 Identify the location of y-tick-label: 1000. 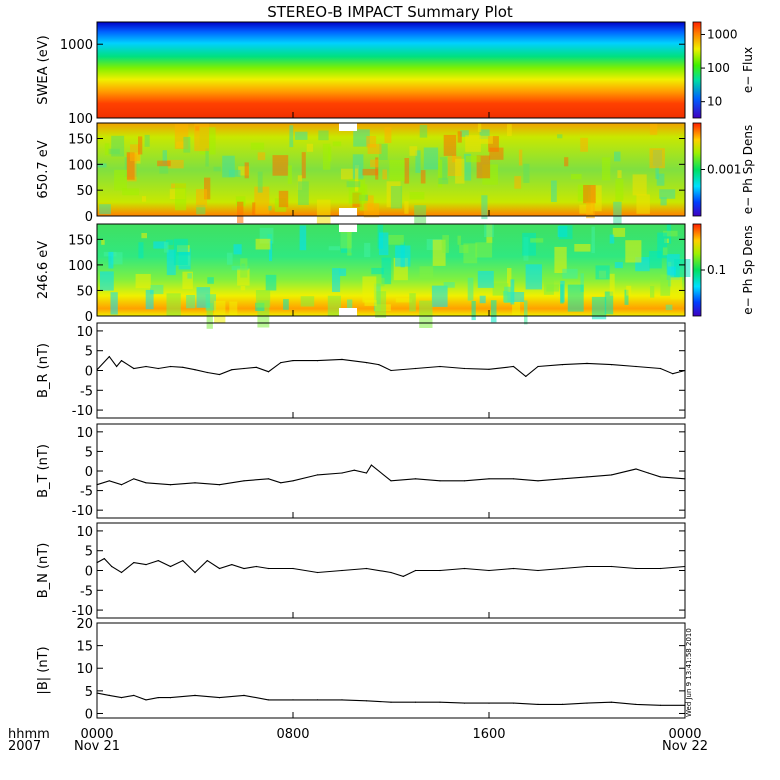
(76, 45).